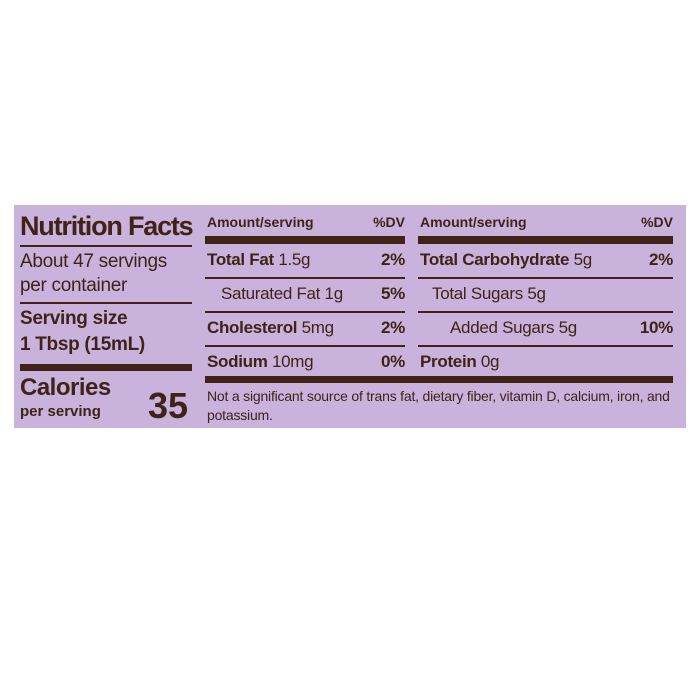 Image resolution: width=700 pixels, height=700 pixels. Describe the element at coordinates (477, 293) in the screenshot. I see `nutrient-name: Total Sugars` at that location.